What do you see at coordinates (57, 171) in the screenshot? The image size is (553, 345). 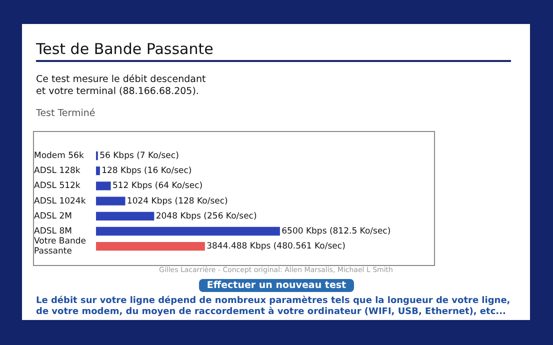 I see `y-tick-label: ADSL 128k` at bounding box center [57, 171].